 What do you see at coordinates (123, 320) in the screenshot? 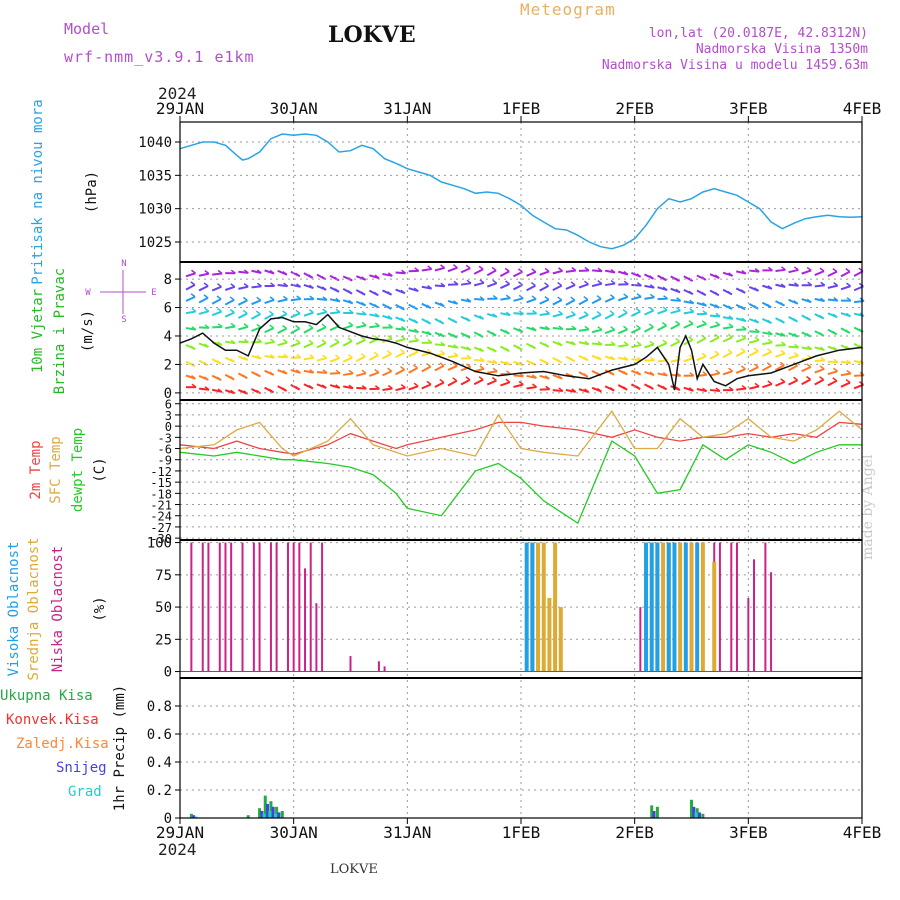
I see `compass-letter: S` at bounding box center [123, 320].